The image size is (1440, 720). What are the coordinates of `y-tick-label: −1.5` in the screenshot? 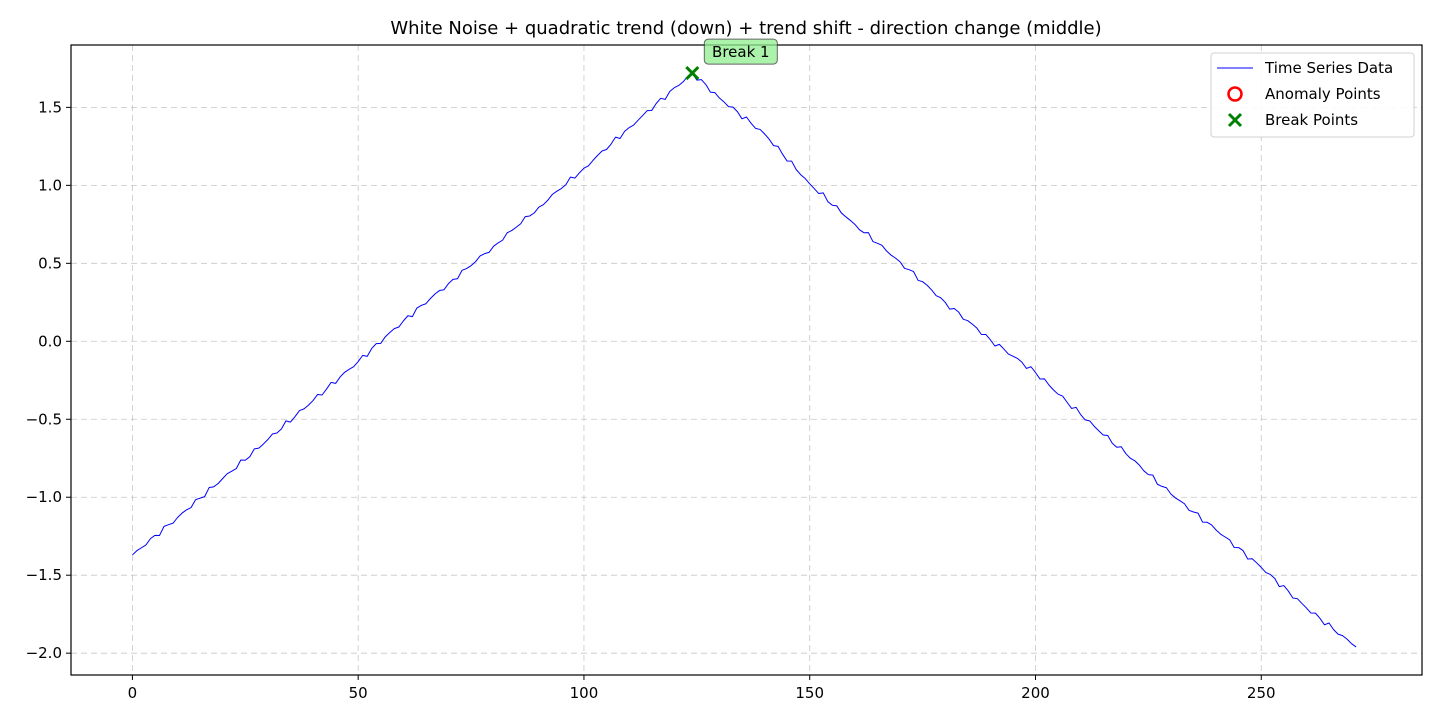 It's located at (44, 575).